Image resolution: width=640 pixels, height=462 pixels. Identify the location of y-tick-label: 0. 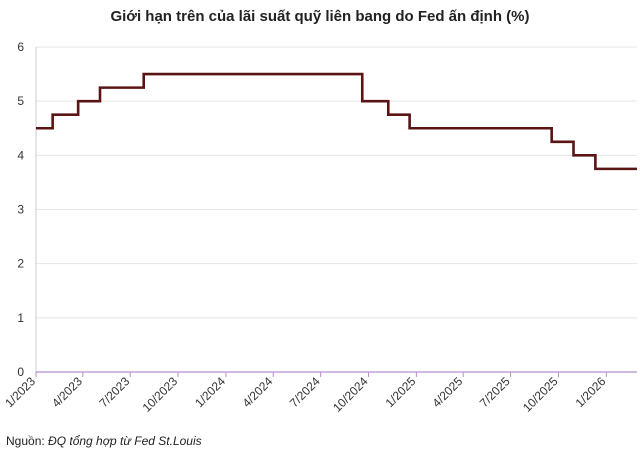
(20, 372).